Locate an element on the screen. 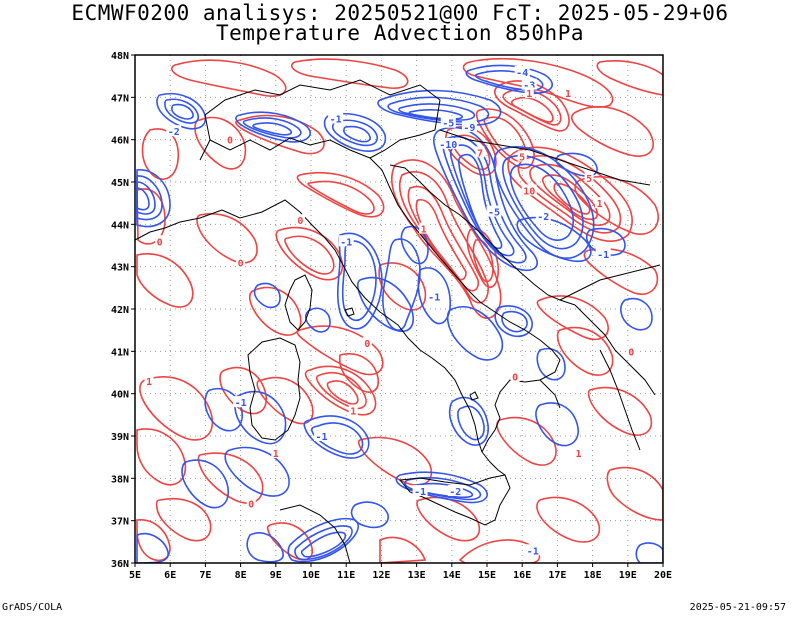 Image resolution: width=800 pixels, height=618 pixels. contour-label: -10 is located at coordinates (448, 145).